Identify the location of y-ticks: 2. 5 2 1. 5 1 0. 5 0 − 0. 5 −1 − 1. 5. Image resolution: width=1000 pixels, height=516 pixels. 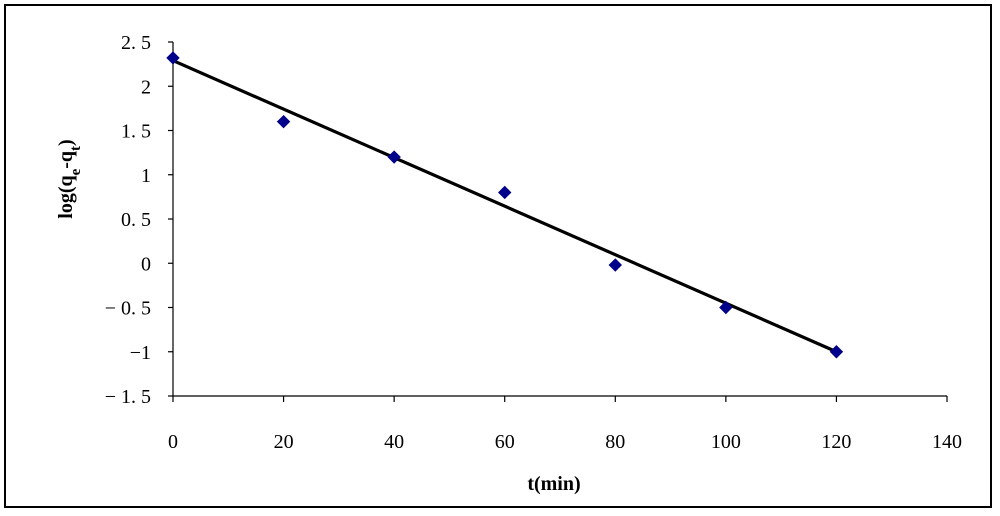
(139, 220).